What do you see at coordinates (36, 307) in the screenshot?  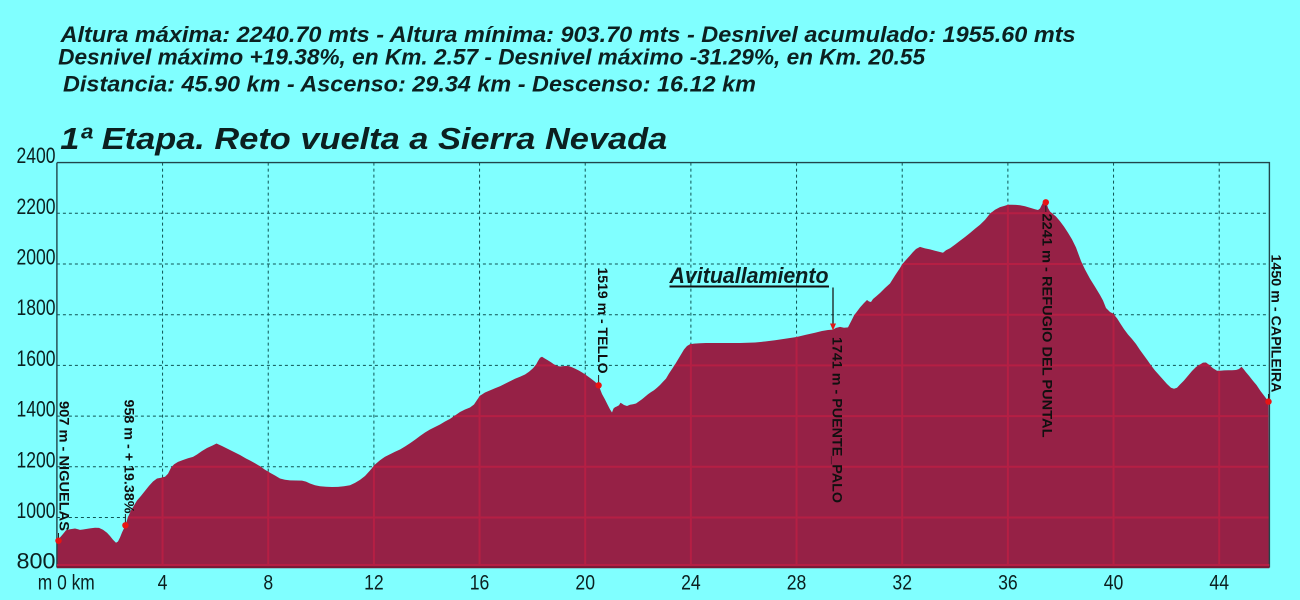 I see `svg-text: 1800` at bounding box center [36, 307].